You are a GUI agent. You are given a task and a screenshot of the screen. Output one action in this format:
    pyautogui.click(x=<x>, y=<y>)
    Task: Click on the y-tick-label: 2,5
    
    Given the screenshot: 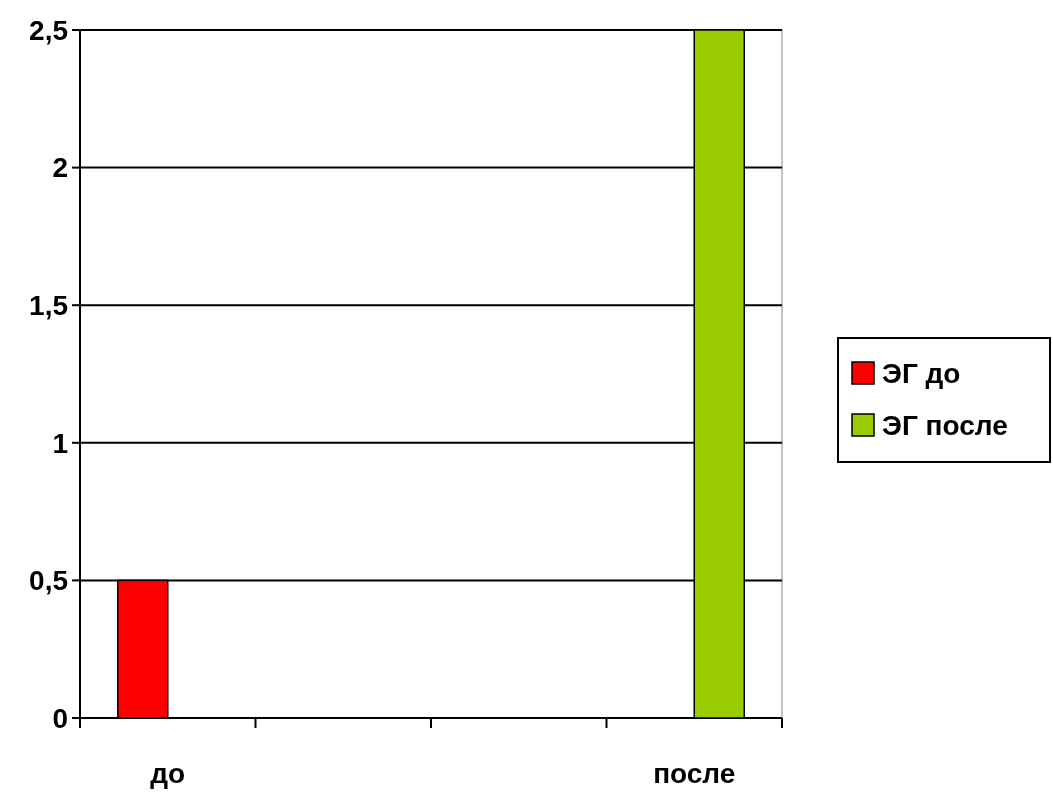 What is the action you would take?
    pyautogui.click(x=48, y=30)
    